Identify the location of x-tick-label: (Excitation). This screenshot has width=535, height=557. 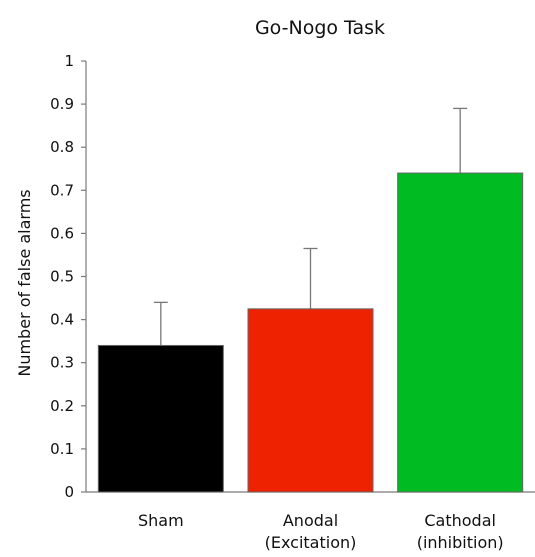
(311, 542).